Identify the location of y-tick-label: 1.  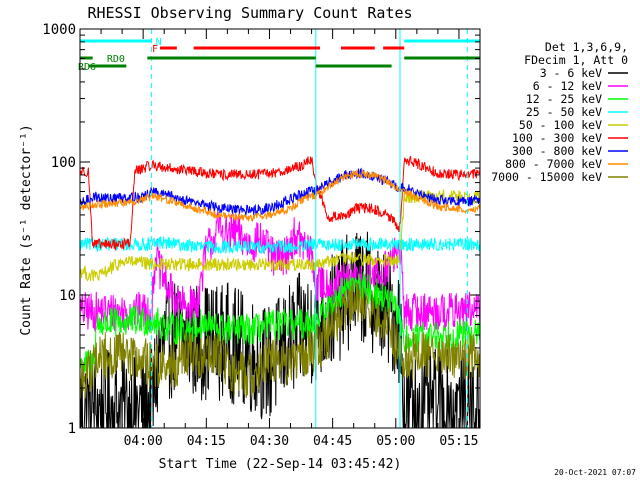
(72, 429).